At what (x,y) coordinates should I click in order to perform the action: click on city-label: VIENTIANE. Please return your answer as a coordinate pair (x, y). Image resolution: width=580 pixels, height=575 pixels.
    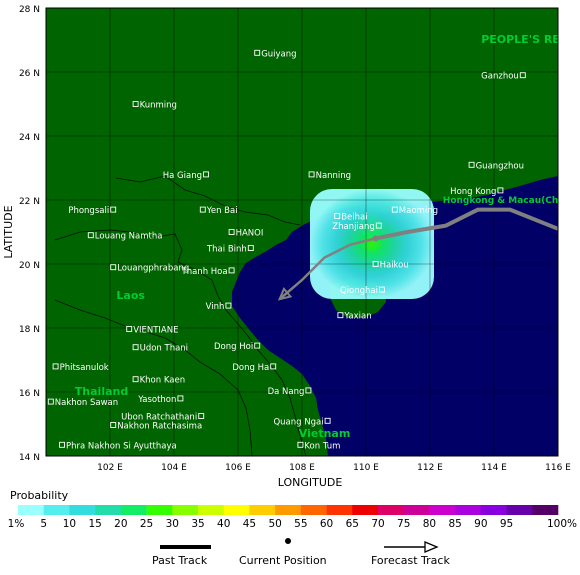
    Looking at the image, I should click on (155, 330).